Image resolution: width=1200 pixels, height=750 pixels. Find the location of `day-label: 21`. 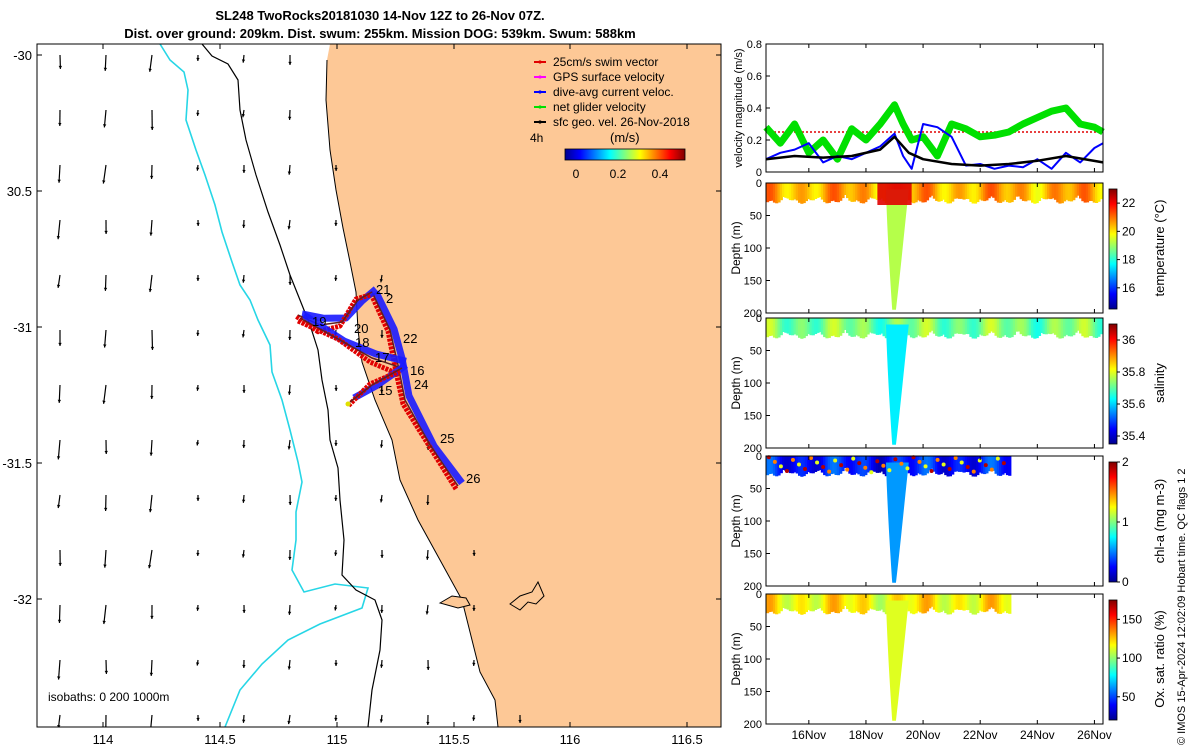

day-label: 21 is located at coordinates (383, 289).